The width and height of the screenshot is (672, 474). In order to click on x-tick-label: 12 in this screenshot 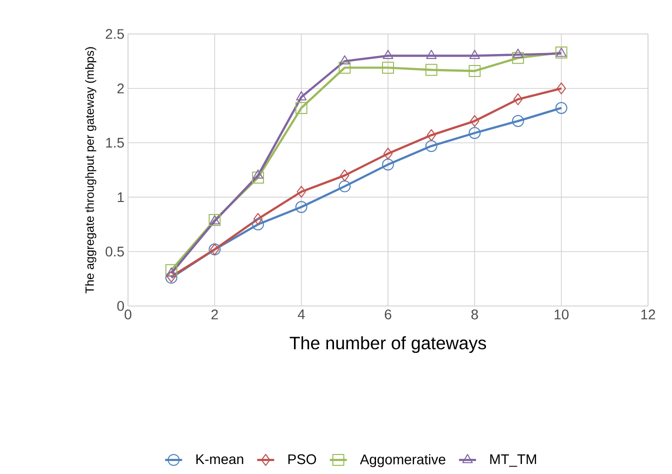, I will do `click(648, 314)`.